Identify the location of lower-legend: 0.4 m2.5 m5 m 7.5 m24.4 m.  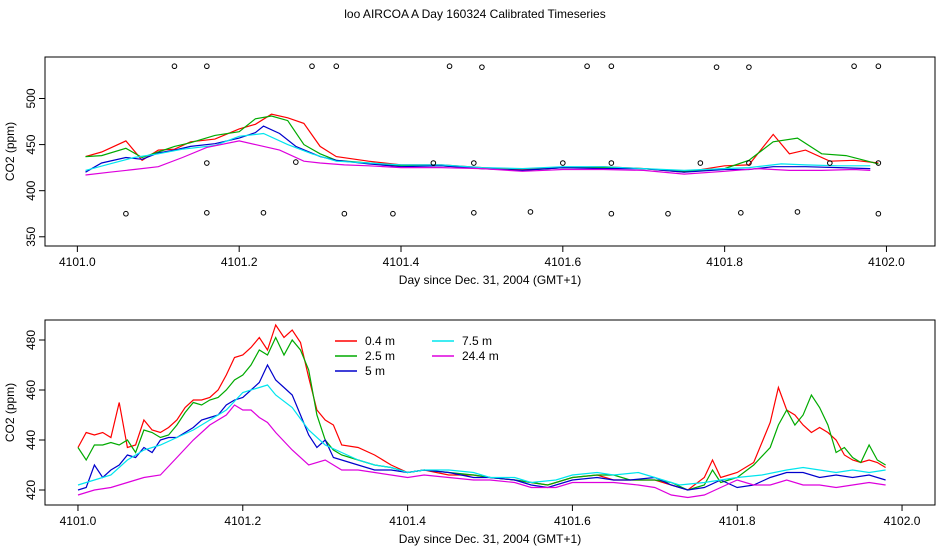
(417, 356).